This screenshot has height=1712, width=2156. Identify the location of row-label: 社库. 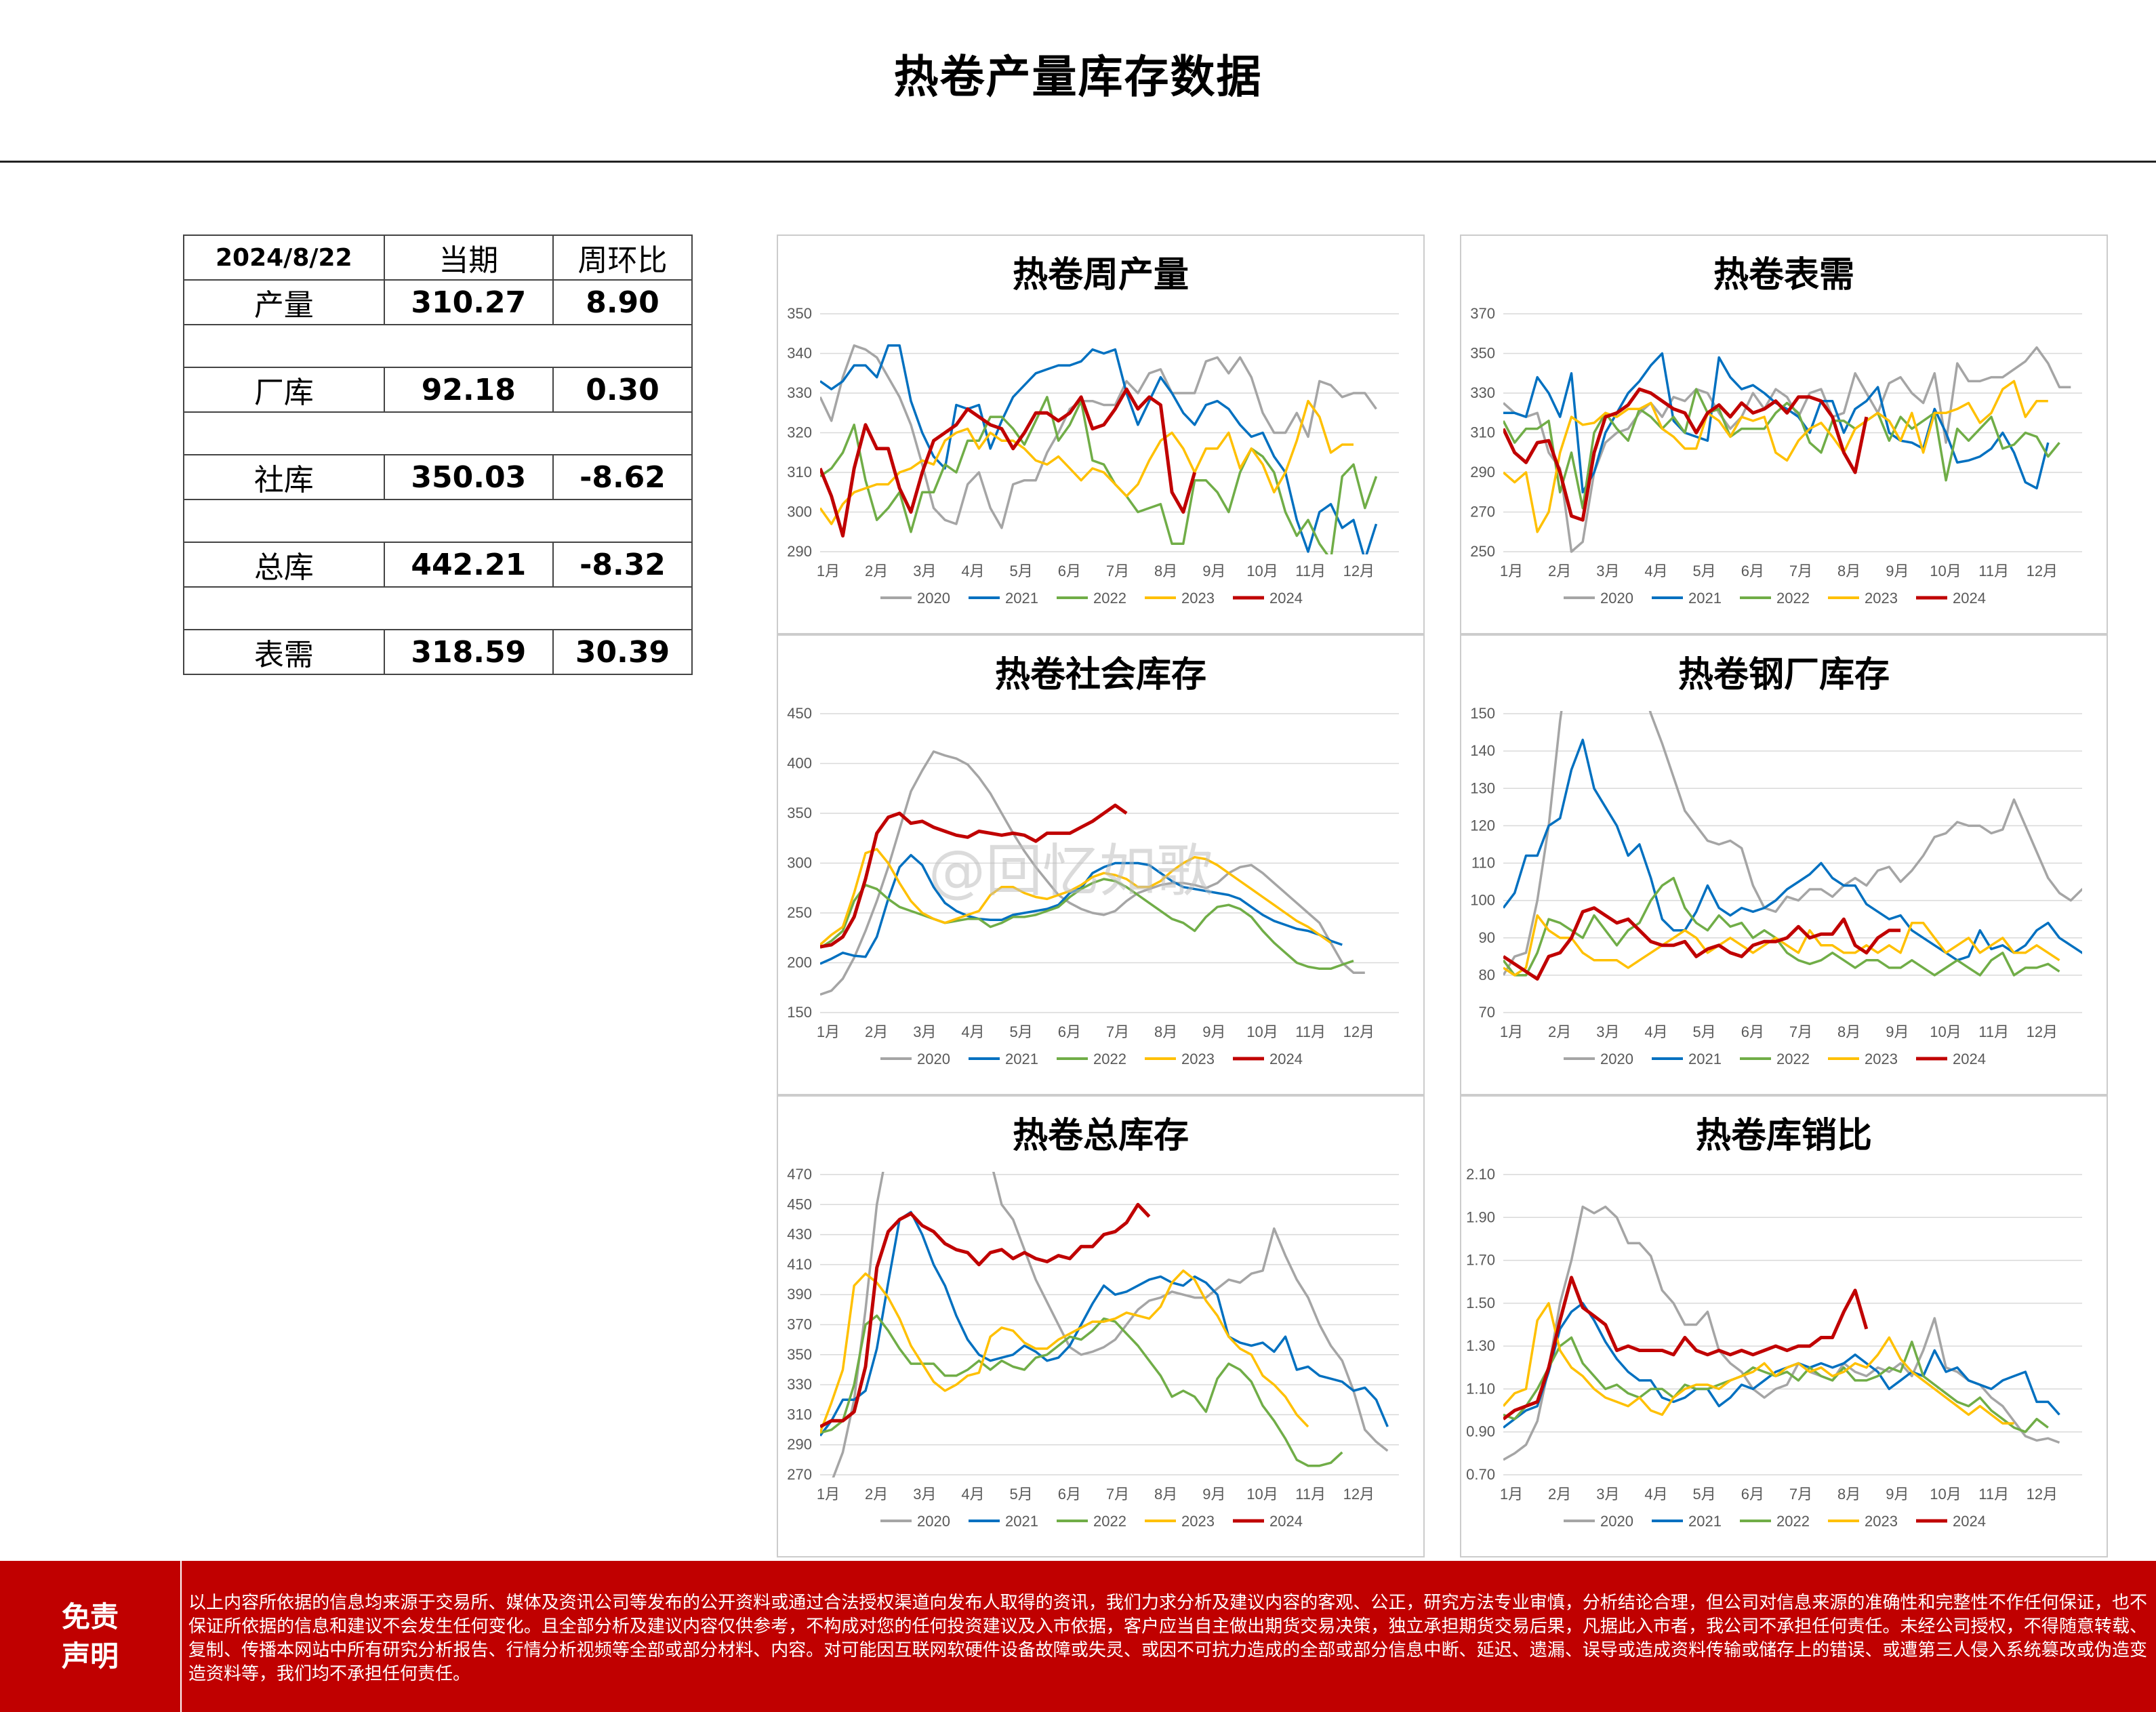
(284, 477).